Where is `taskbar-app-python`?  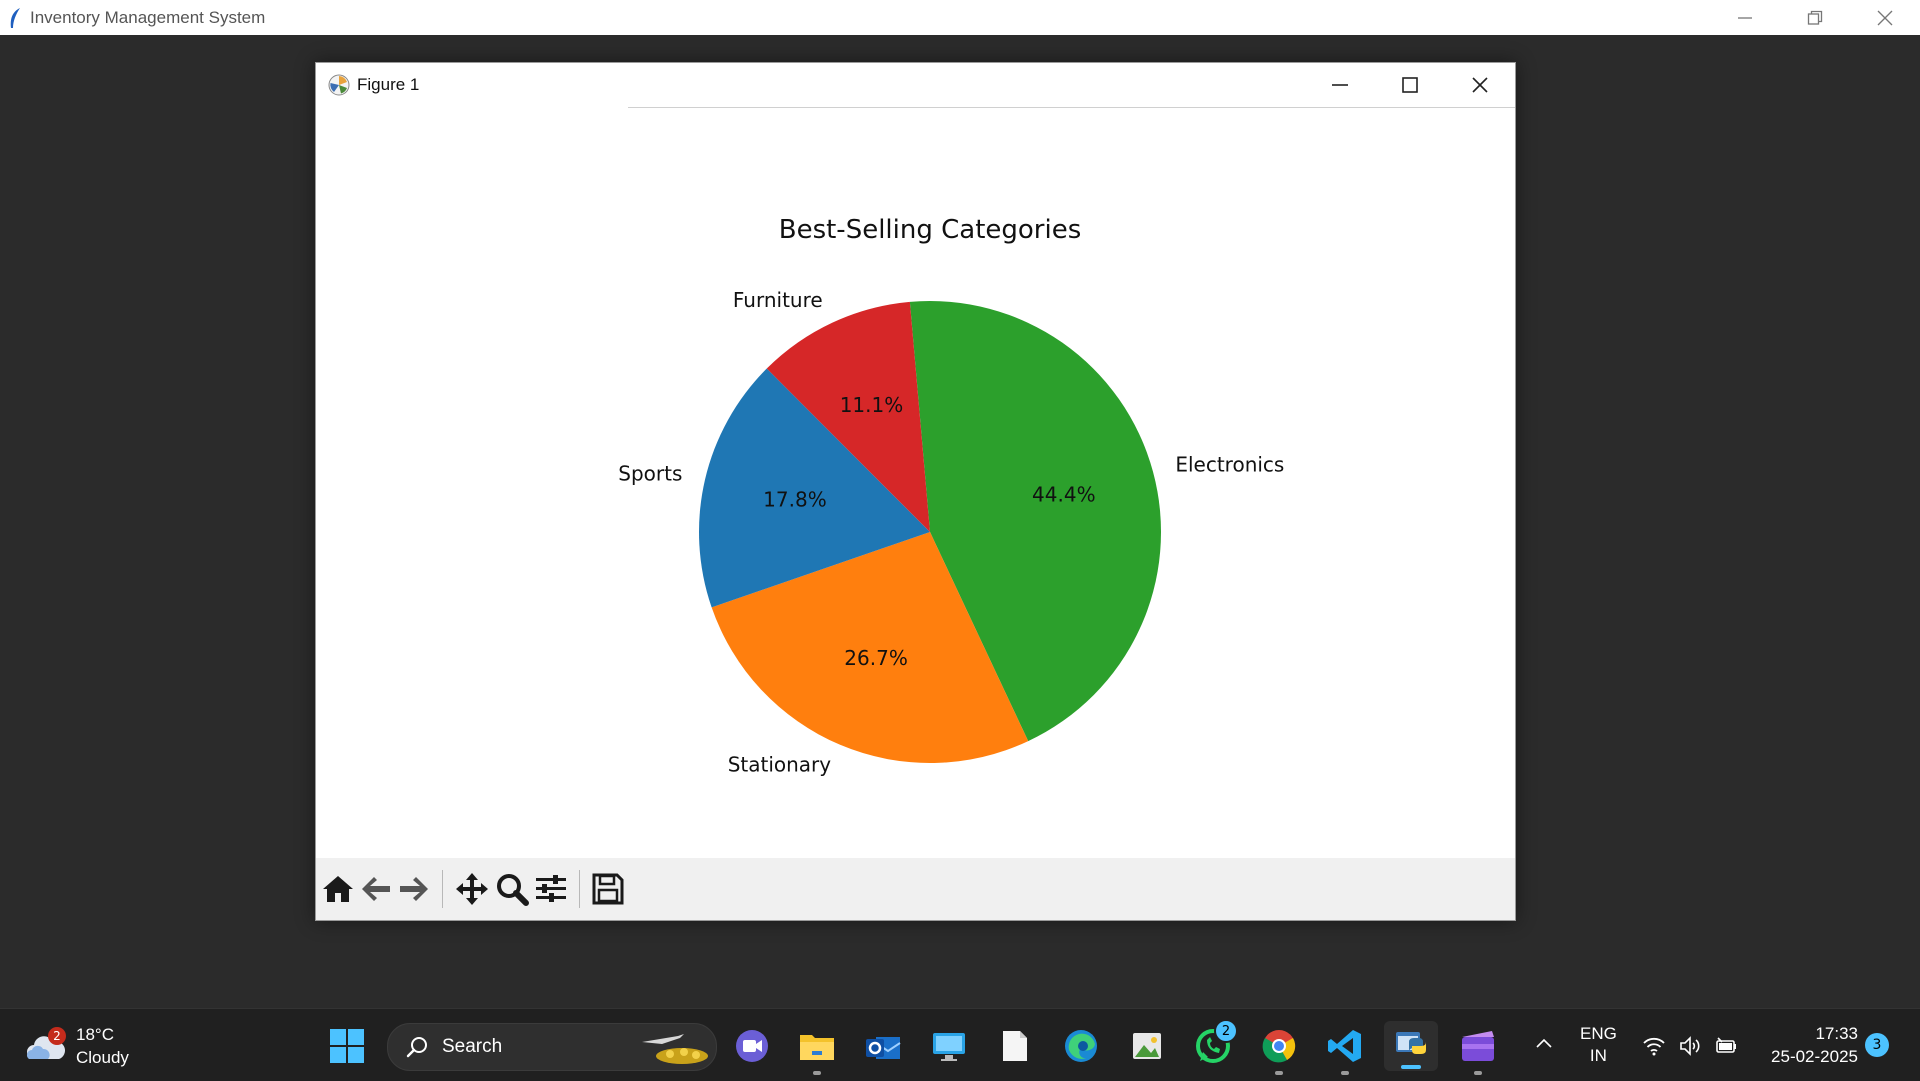 taskbar-app-python is located at coordinates (1411, 1046).